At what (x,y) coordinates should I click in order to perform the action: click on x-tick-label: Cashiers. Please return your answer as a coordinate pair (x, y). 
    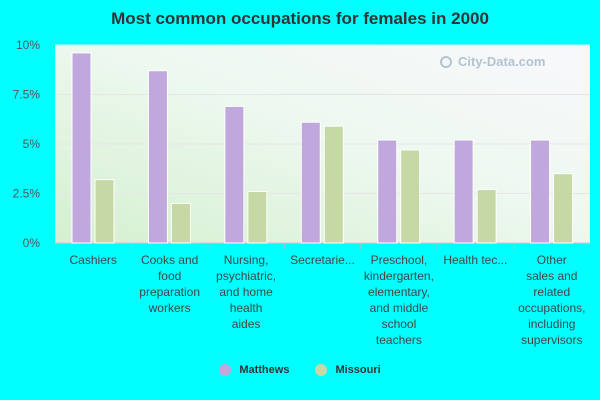
    Looking at the image, I should click on (93, 260).